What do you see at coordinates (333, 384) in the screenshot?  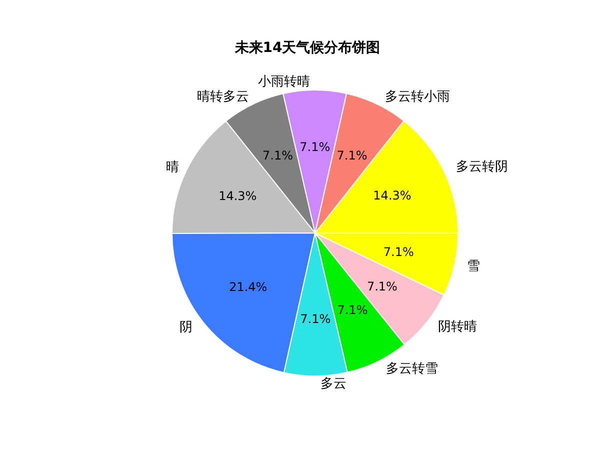 I see `slice-label: 多云` at bounding box center [333, 384].